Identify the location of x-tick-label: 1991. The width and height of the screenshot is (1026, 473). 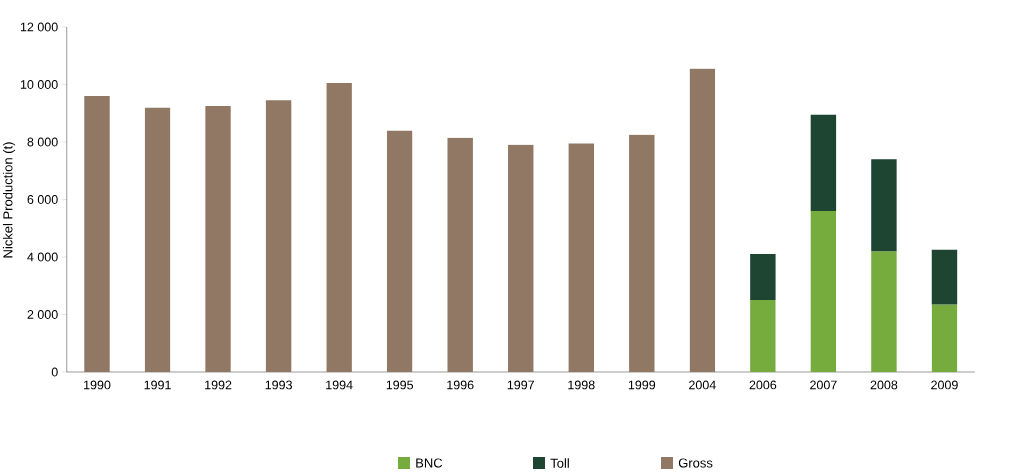
(157, 385).